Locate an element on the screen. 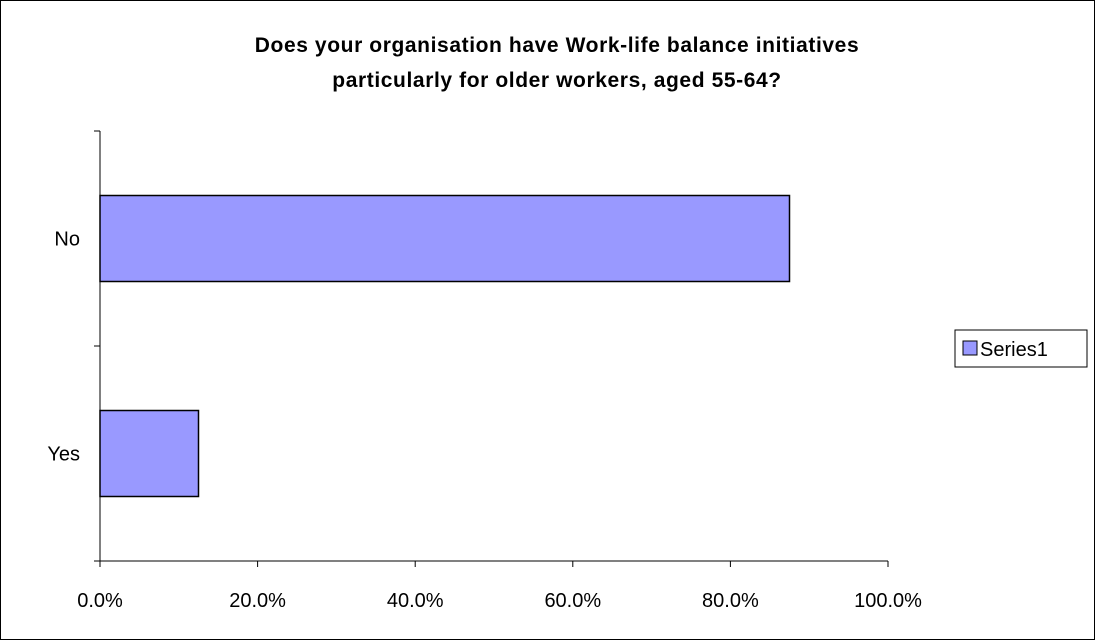 This screenshot has width=1095, height=640. legend-swatch-series1 is located at coordinates (970, 348).